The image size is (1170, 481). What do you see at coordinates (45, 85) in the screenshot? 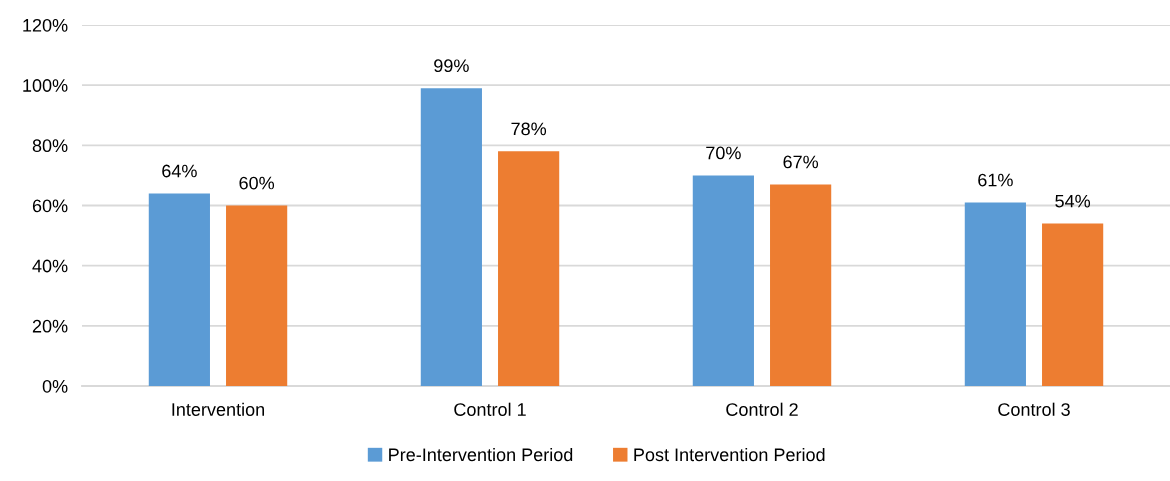
I see `y-tick-label: 100%` at bounding box center [45, 85].